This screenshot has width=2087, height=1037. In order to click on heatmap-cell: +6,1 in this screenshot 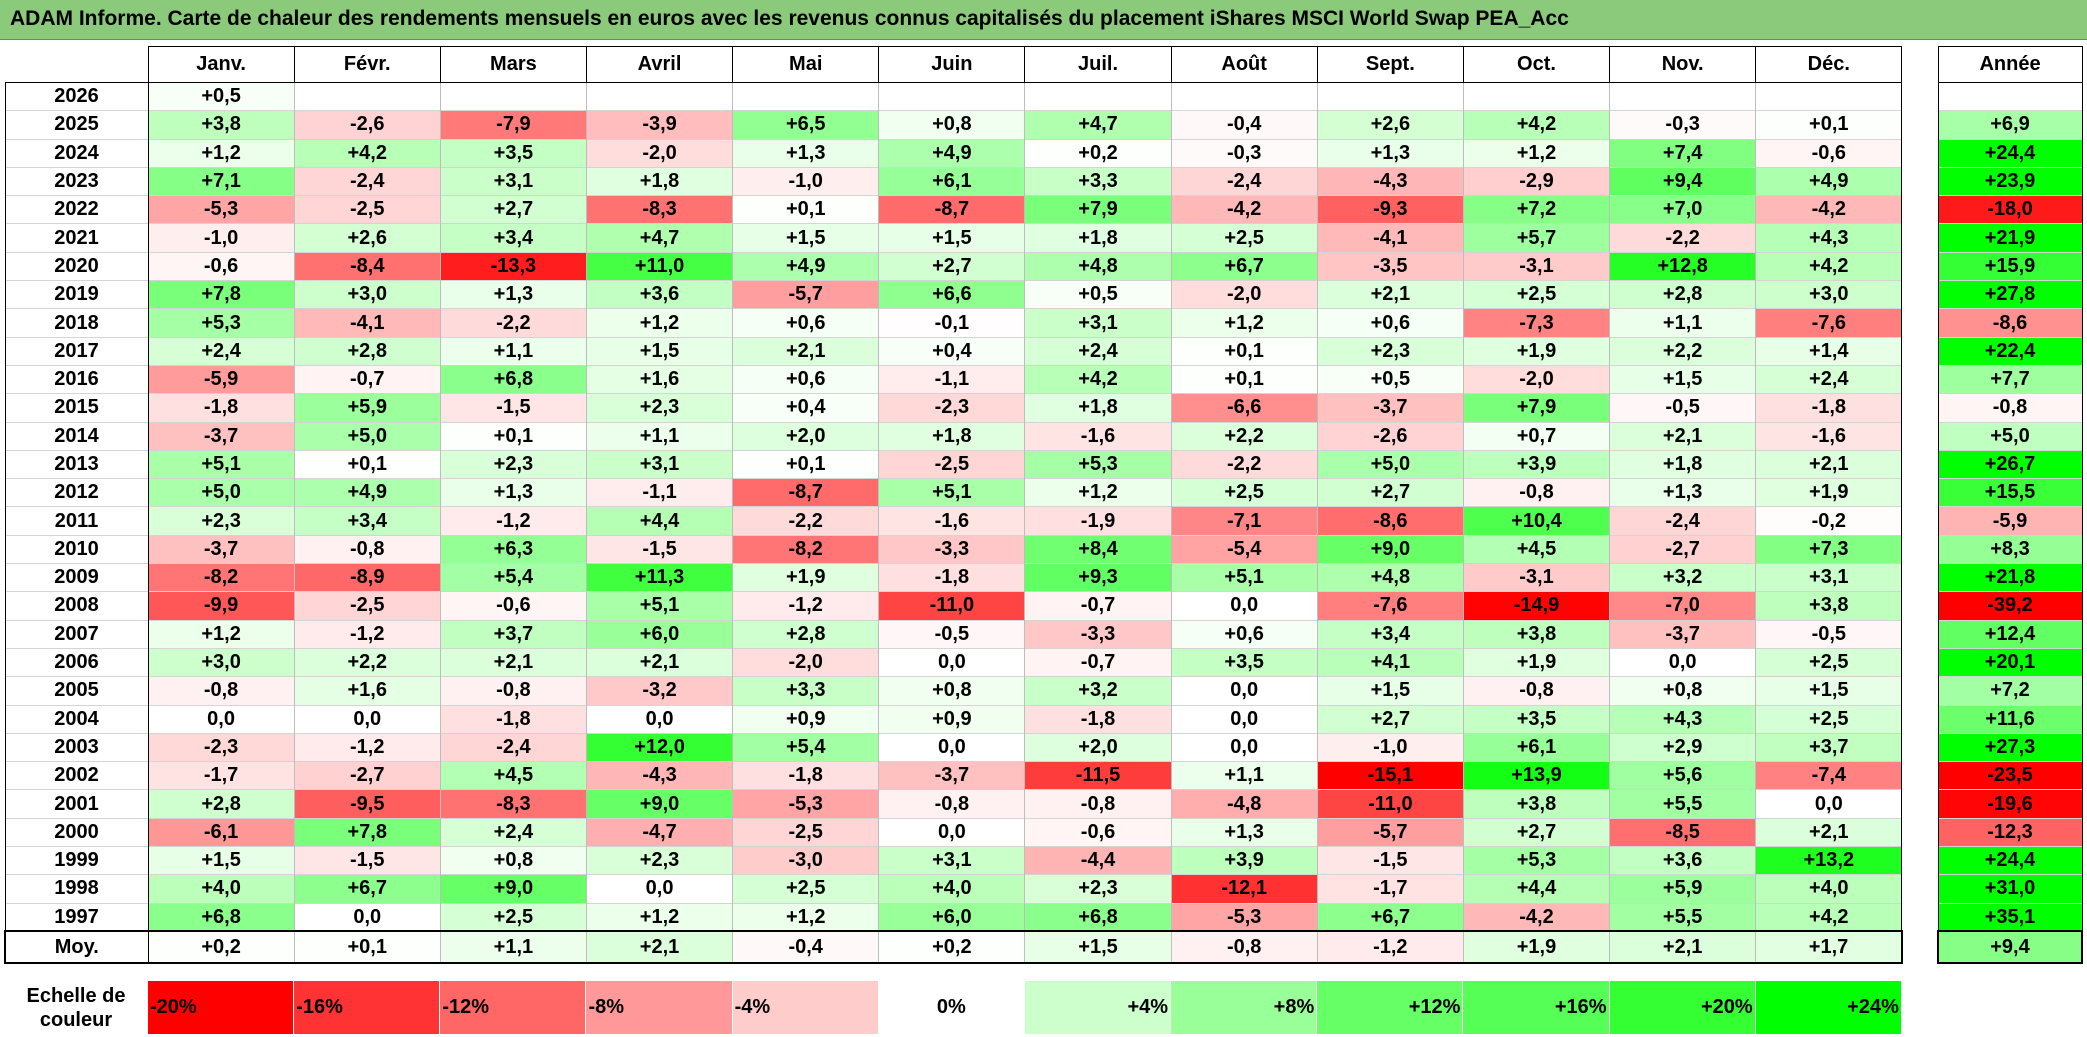, I will do `click(951, 181)`.